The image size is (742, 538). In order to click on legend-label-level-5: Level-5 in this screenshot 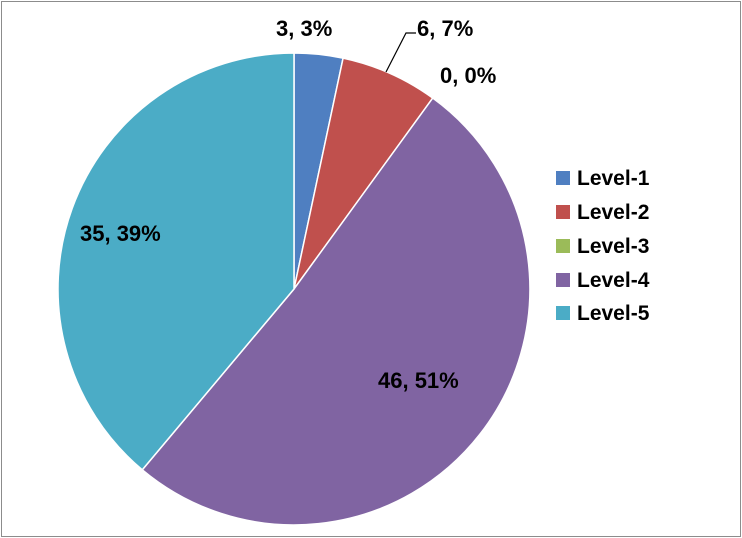, I will do `click(613, 313)`.